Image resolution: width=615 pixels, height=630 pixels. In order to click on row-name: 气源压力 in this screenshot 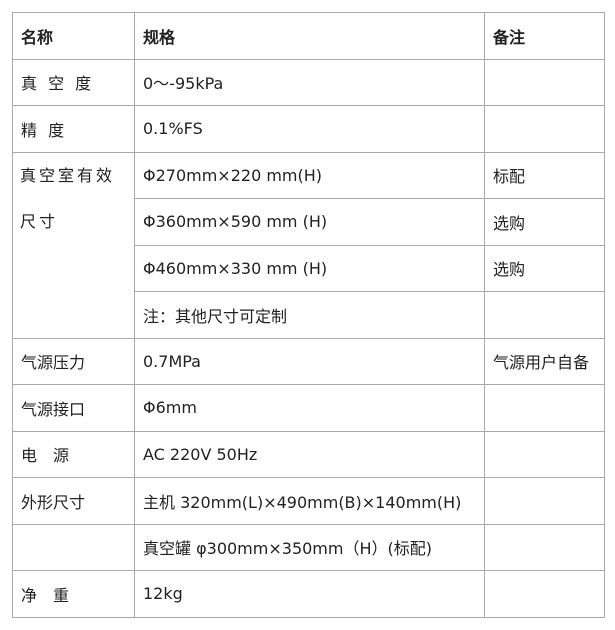, I will do `click(73, 361)`.